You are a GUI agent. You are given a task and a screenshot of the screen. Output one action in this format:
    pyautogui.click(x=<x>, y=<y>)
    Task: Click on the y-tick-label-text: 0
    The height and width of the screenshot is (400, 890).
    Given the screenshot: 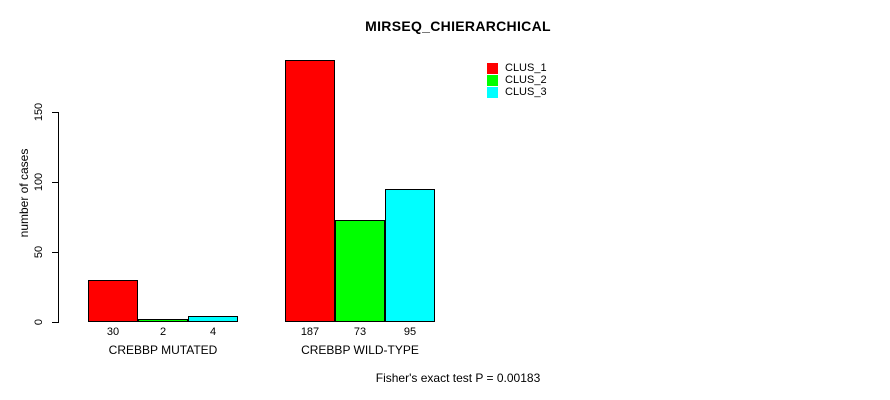 What is the action you would take?
    pyautogui.click(x=39, y=322)
    